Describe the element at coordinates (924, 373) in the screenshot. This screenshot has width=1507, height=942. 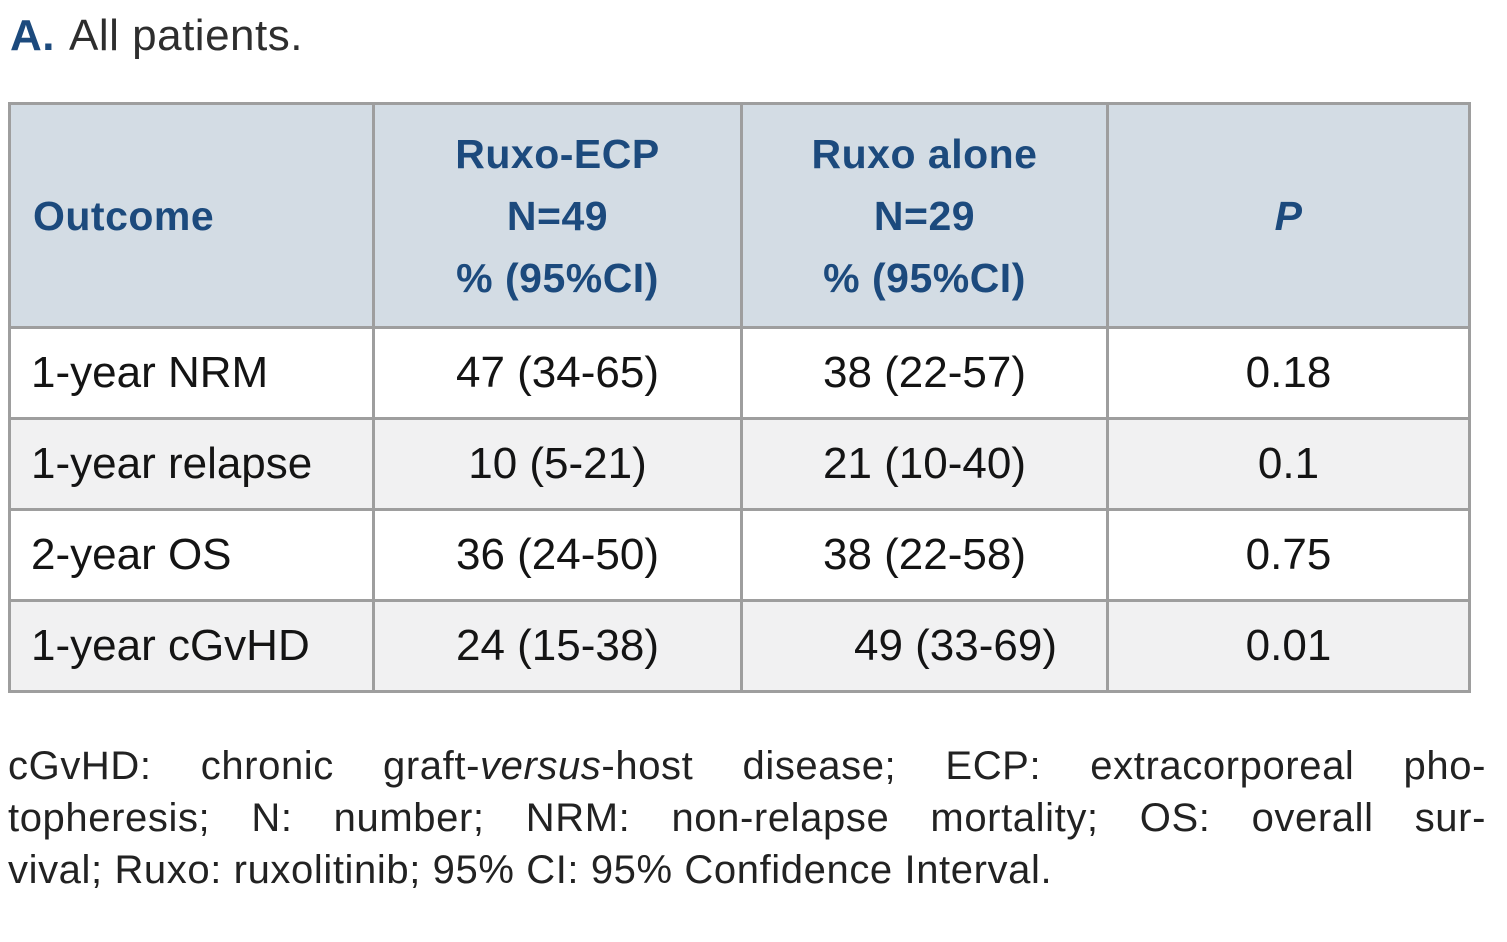
I see `cell-ruxo-alone: 38 (22-57)` at that location.